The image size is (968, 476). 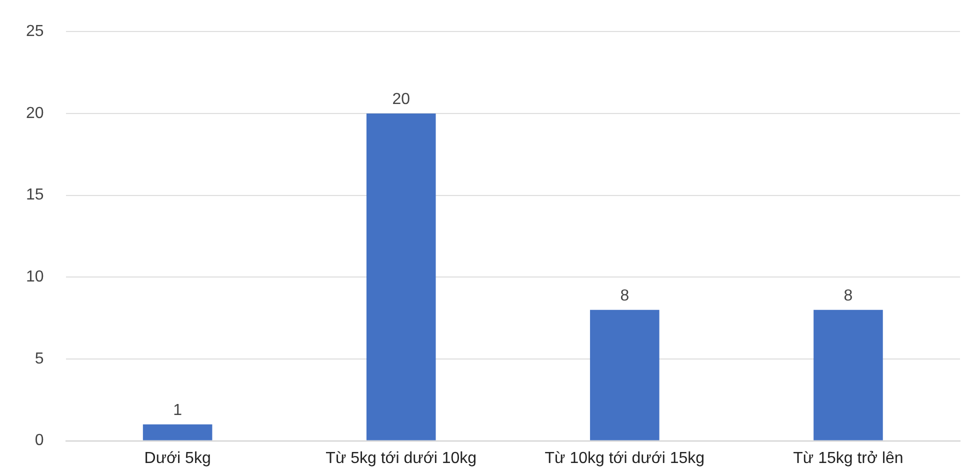 I want to click on data-label: 20, so click(x=401, y=99).